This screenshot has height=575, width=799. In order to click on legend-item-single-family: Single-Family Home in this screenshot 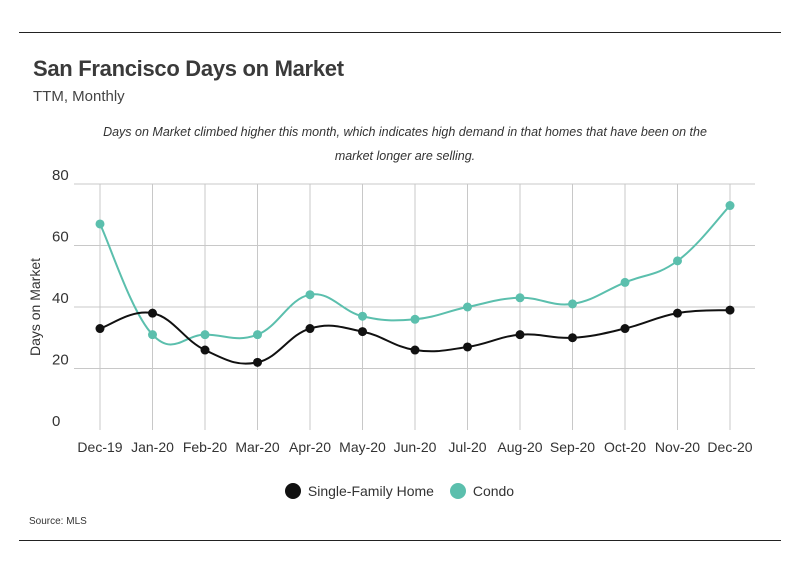, I will do `click(359, 491)`.